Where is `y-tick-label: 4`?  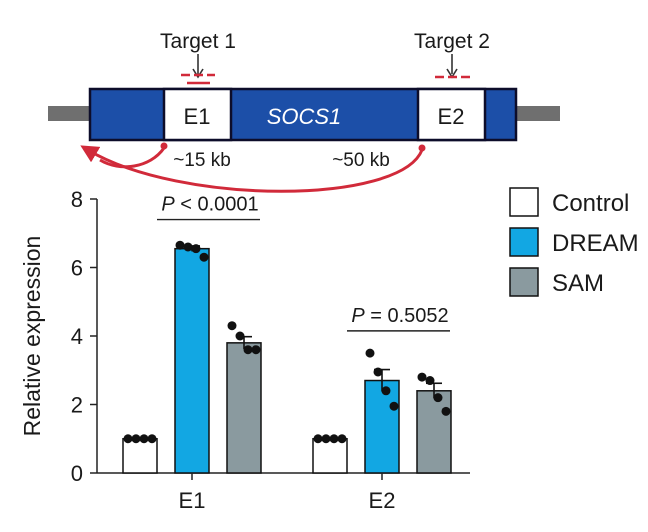 y-tick-label: 4 is located at coordinates (77, 336).